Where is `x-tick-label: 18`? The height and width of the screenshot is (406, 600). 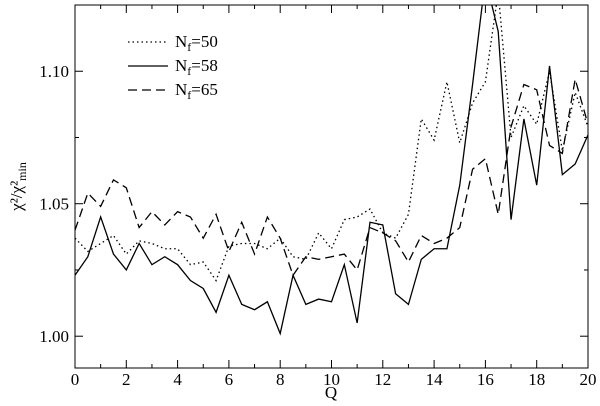 x-tick-label: 18 is located at coordinates (536, 379).